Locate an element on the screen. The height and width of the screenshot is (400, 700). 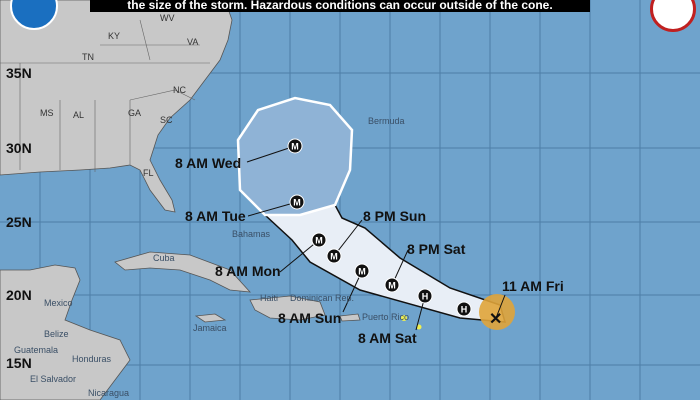
place-label: El Salvador is located at coordinates (53, 379).